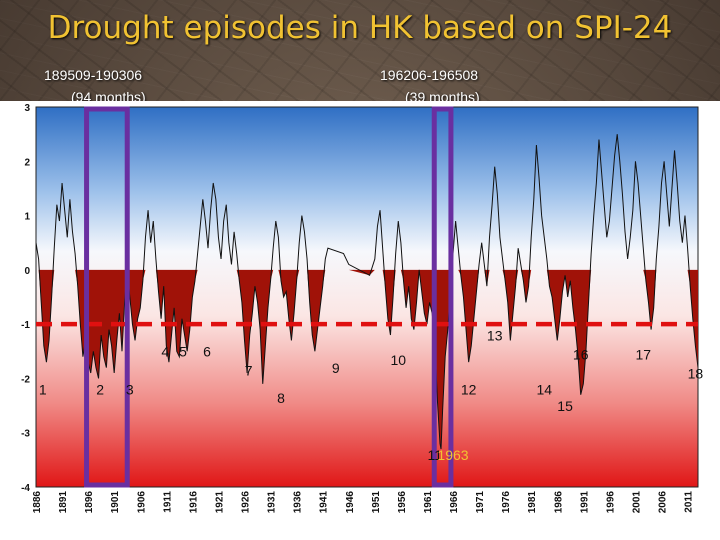  What do you see at coordinates (454, 502) in the screenshot?
I see `x-tick-label: 1966` at bounding box center [454, 502].